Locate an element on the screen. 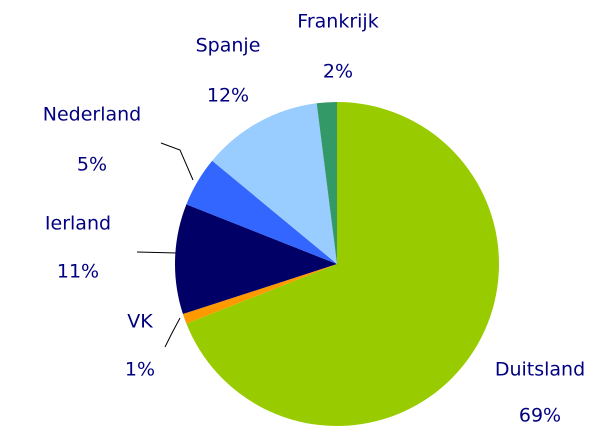 This screenshot has height=432, width=606. value-label: 5% is located at coordinates (92, 165).